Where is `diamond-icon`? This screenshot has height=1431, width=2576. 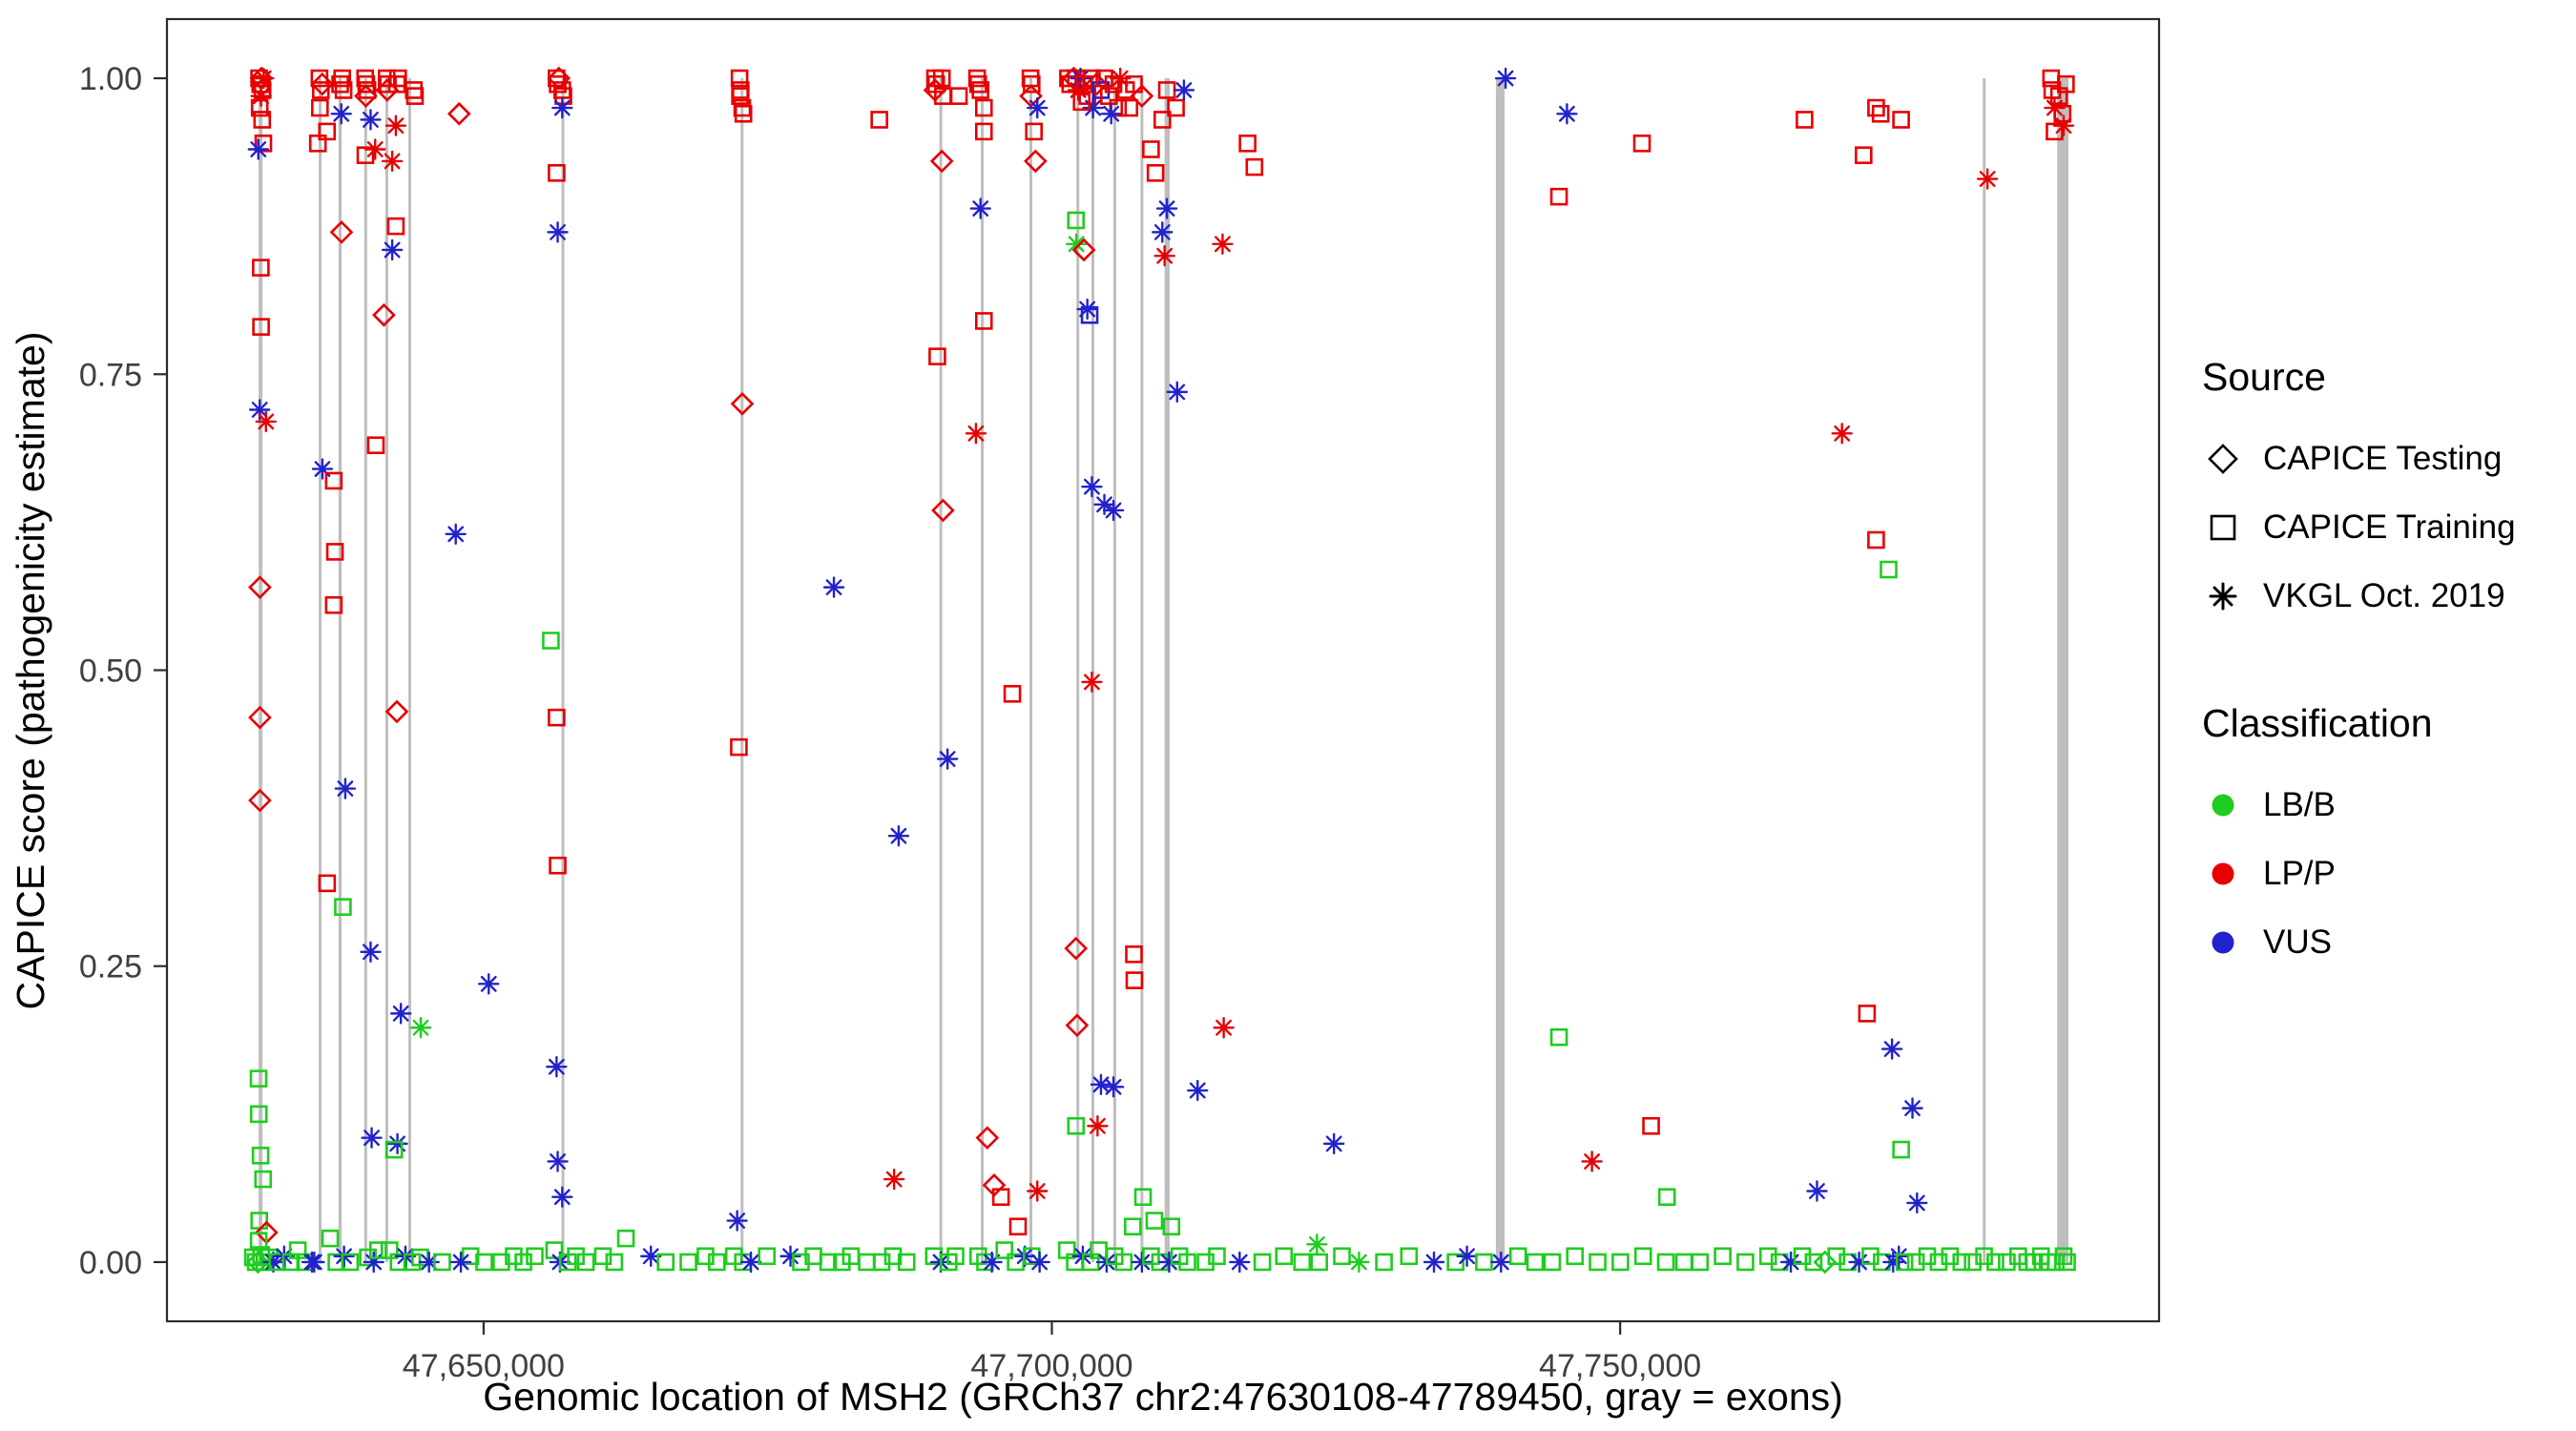 diamond-icon is located at coordinates (2223, 459).